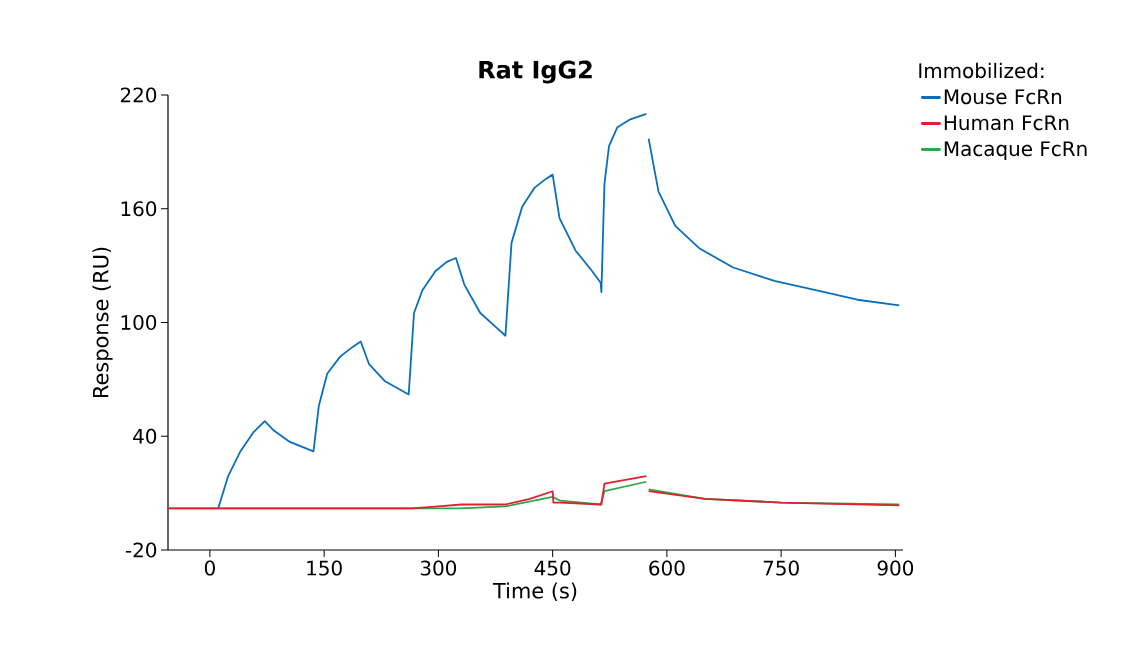 The image size is (1143, 668). I want to click on legend-label: Human FcRn, so click(1006, 123).